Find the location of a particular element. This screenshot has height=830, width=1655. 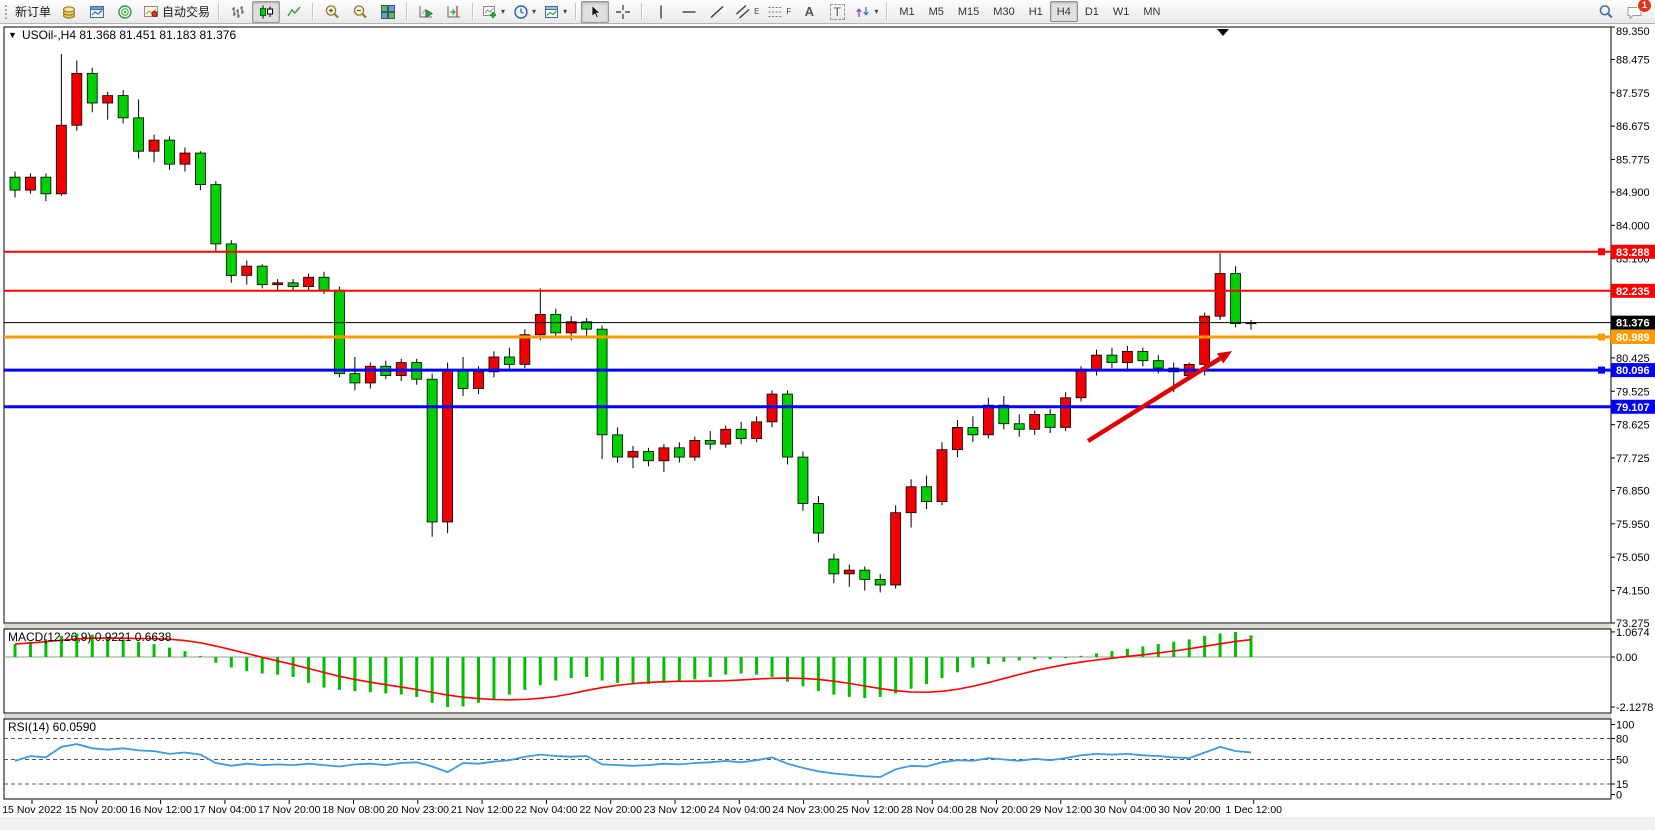

toolbar-grip is located at coordinates (6, 11).